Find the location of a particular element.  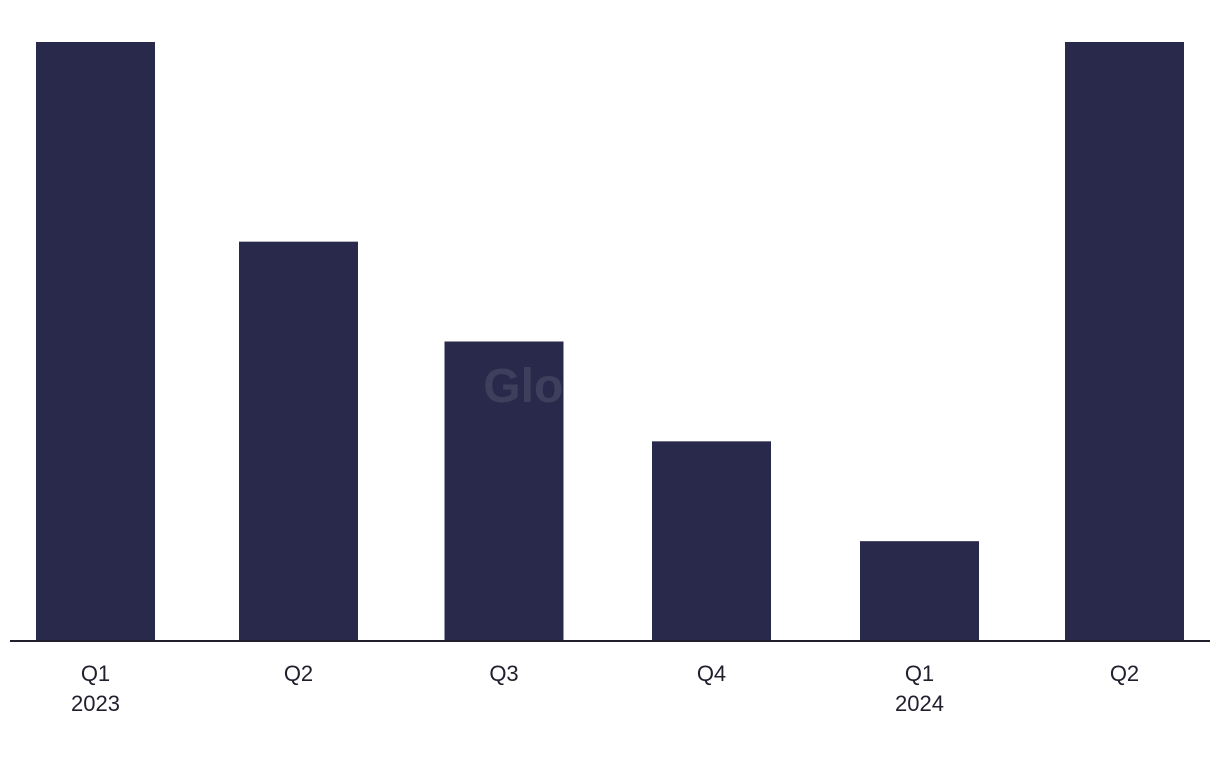

x-tick-labels: Q1 2023 Q2 Q3 Q4 Q1 2024 Q2 is located at coordinates (605, 688).